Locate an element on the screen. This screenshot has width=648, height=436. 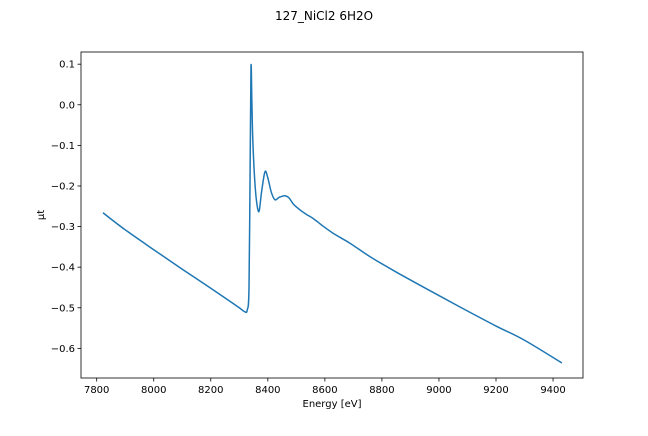
x-tick-label: 9000 is located at coordinates (438, 390).